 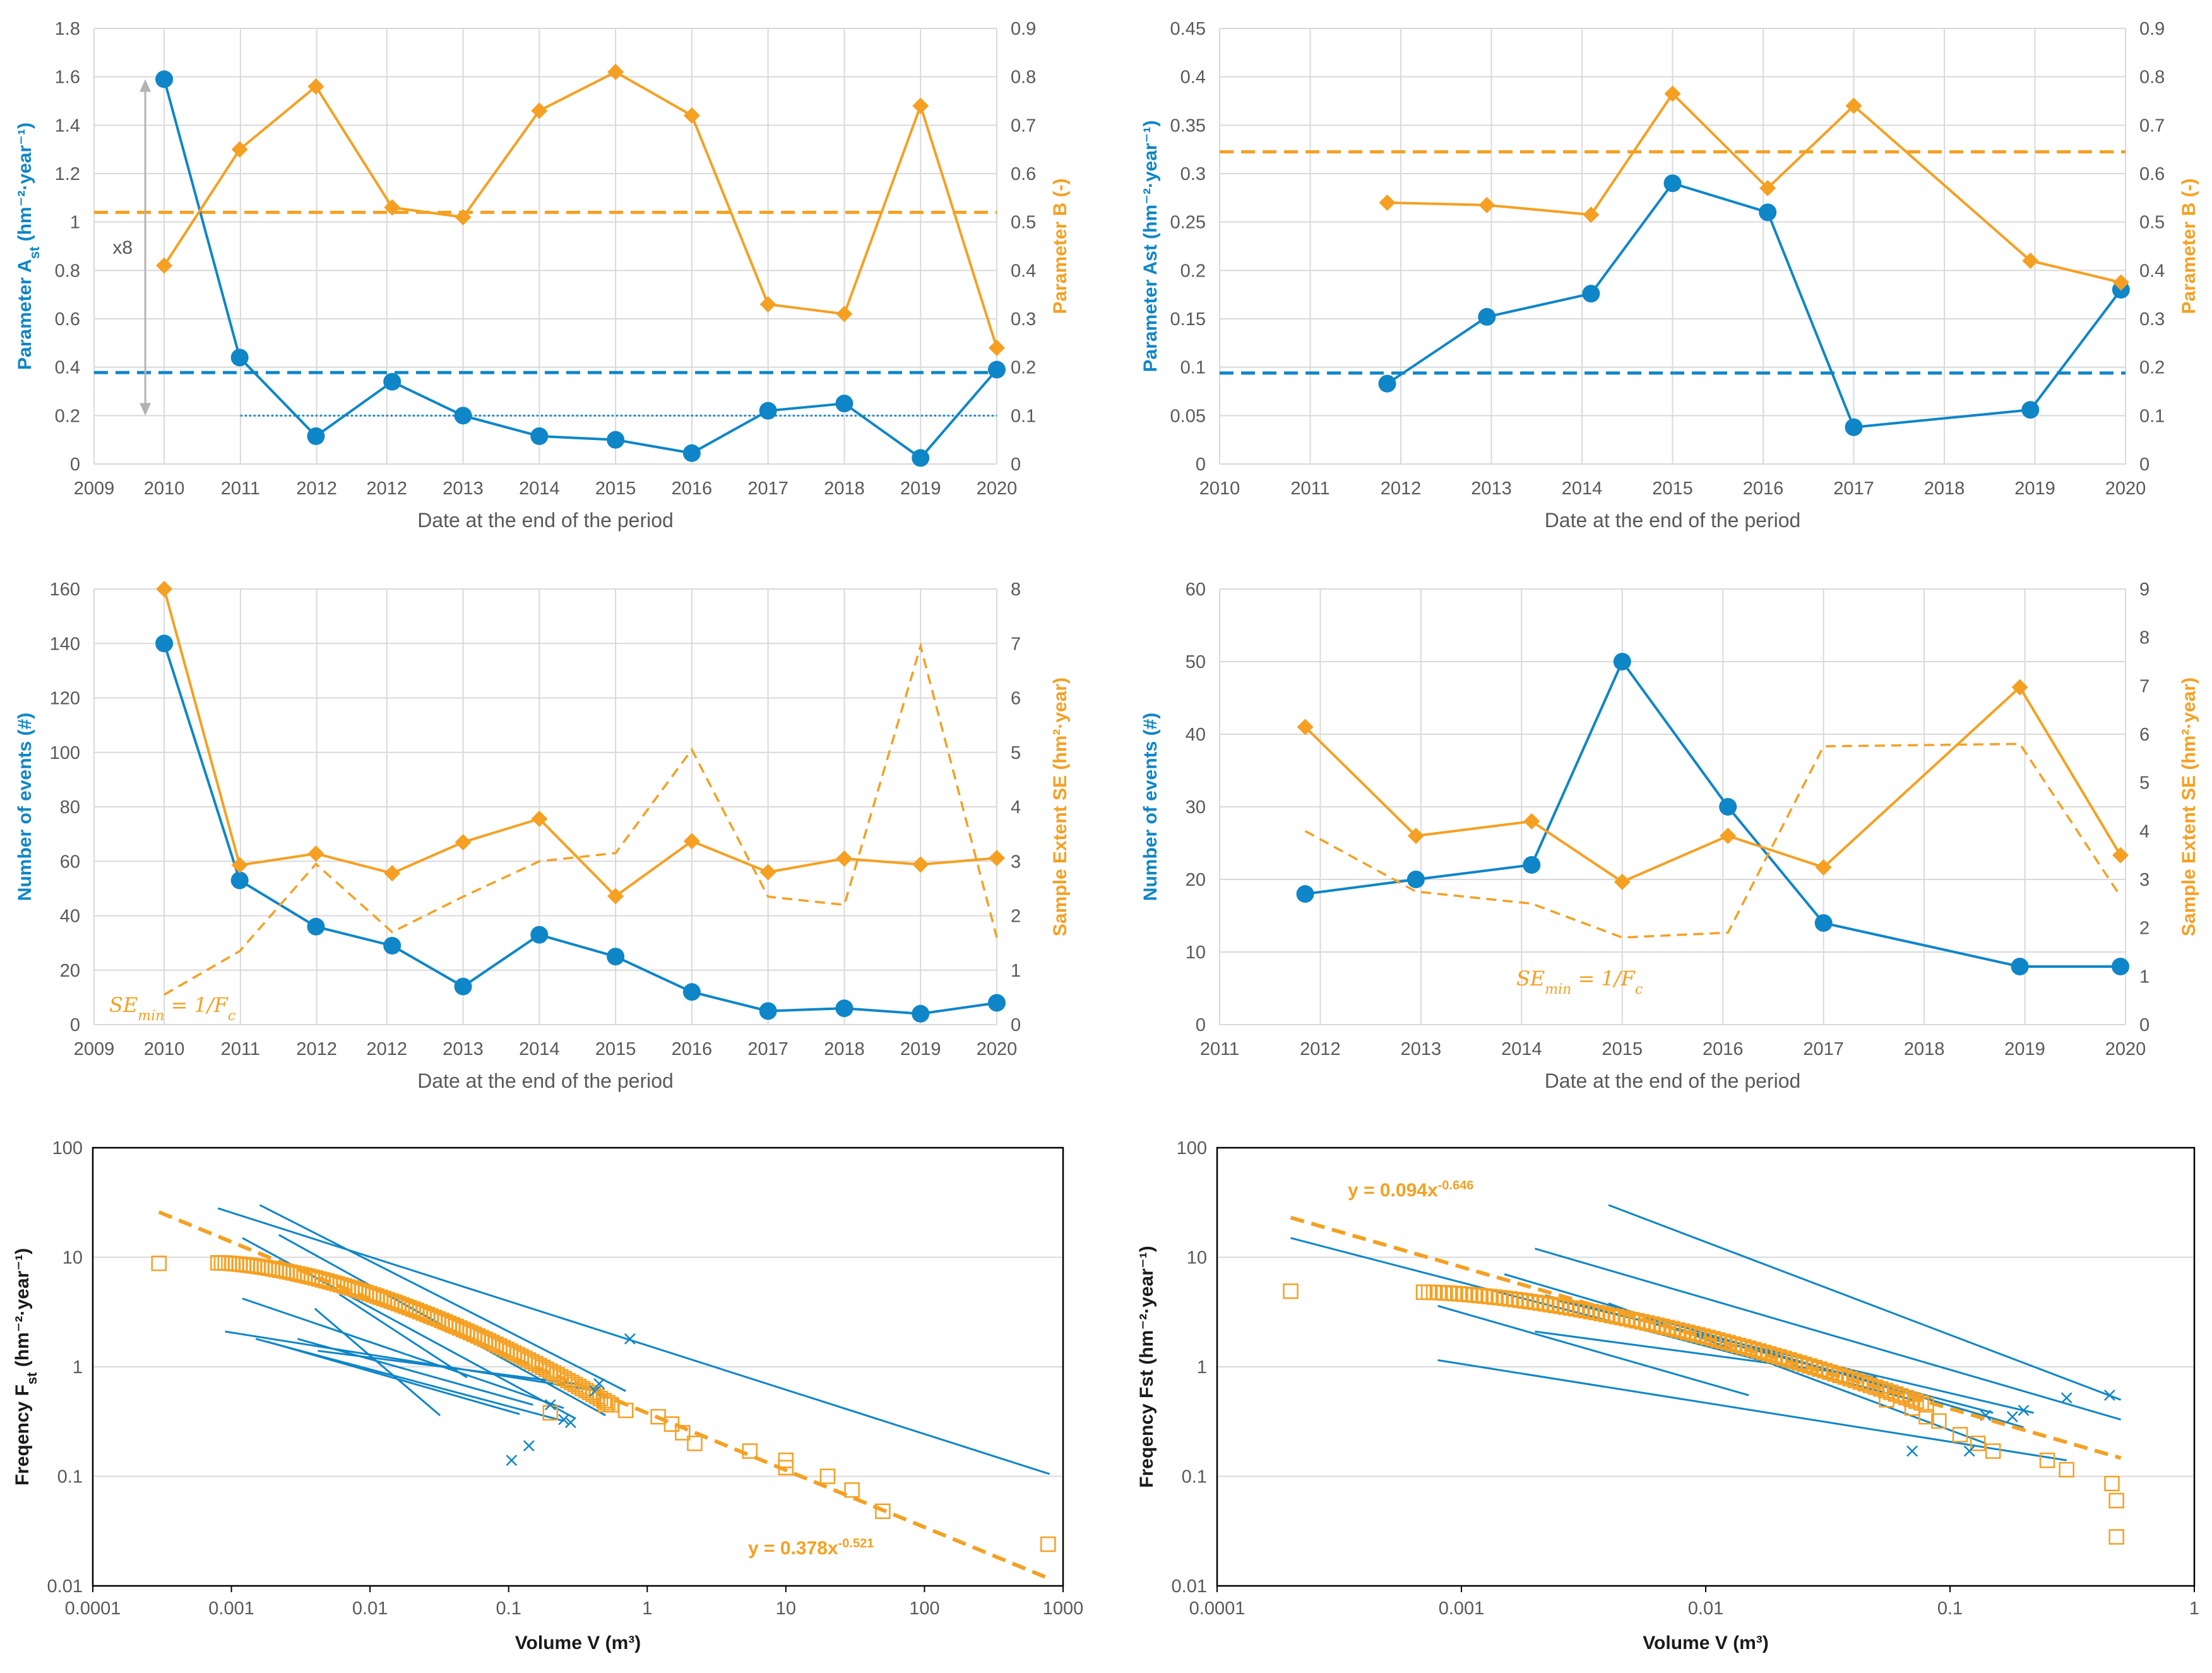 What do you see at coordinates (767, 1049) in the screenshot?
I see `x-tick-label: 2017` at bounding box center [767, 1049].